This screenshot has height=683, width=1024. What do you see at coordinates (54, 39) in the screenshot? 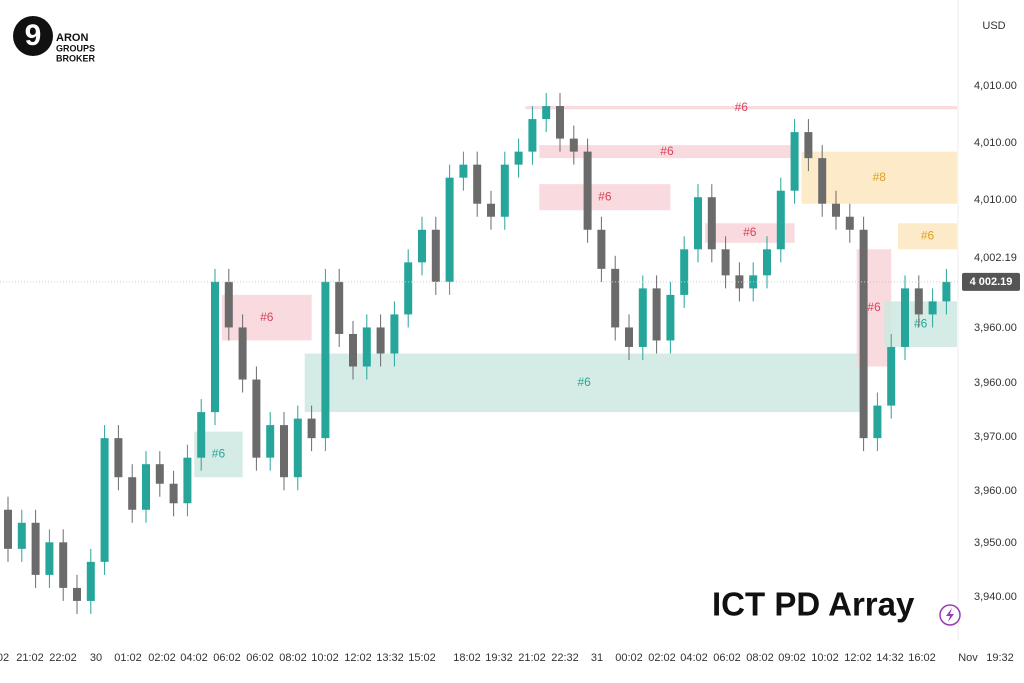
I see `logo: 9 ARON GROUPS BROKER` at bounding box center [54, 39].